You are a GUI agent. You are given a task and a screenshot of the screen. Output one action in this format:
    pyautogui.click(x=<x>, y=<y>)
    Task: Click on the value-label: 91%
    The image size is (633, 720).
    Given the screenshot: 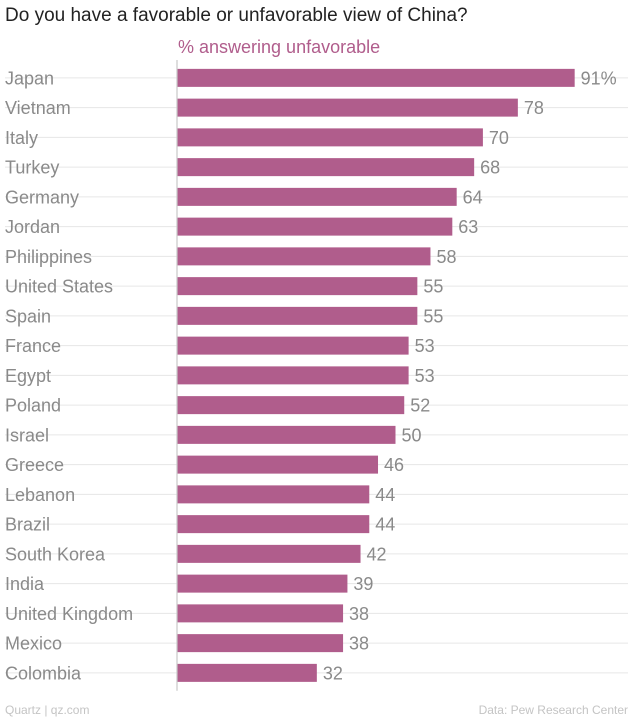 What is the action you would take?
    pyautogui.click(x=599, y=78)
    